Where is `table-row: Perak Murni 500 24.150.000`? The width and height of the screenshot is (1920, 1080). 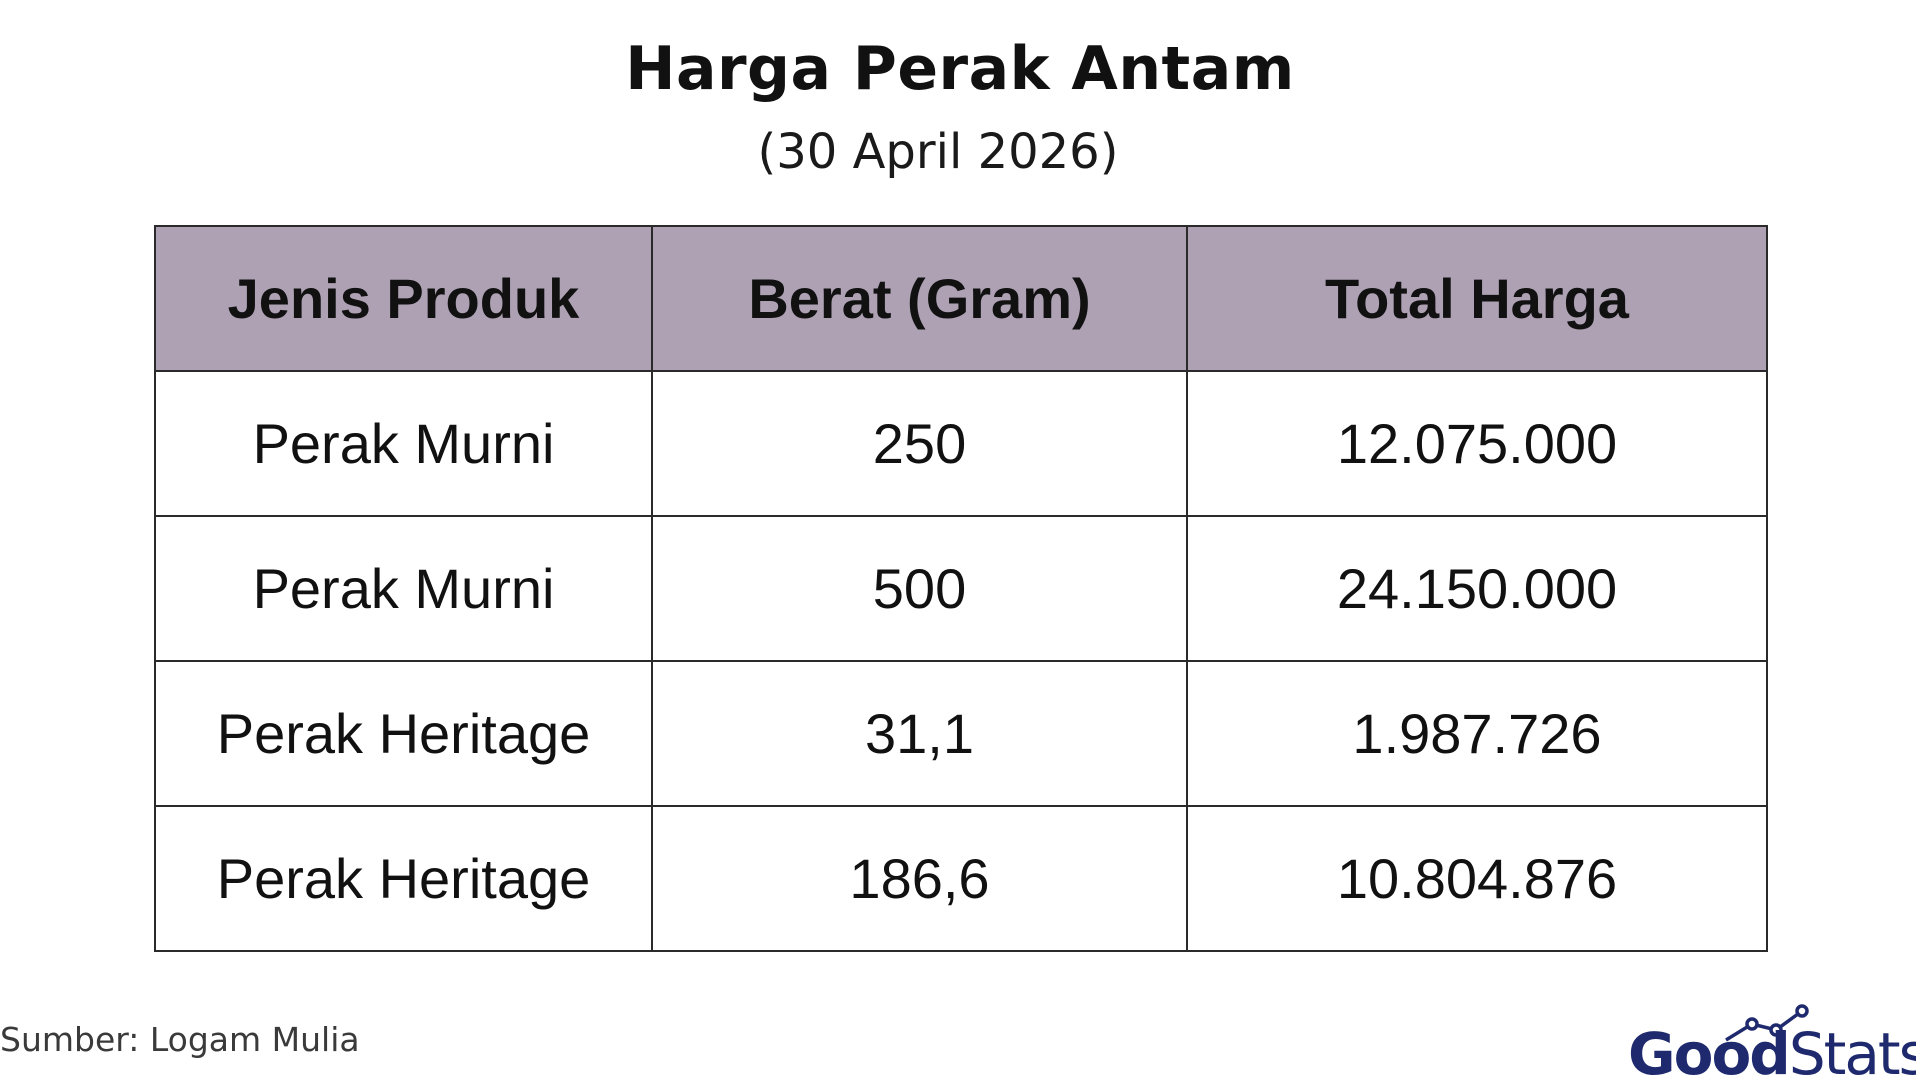
table-row: Perak Murni 500 24.150.000 is located at coordinates (961, 588).